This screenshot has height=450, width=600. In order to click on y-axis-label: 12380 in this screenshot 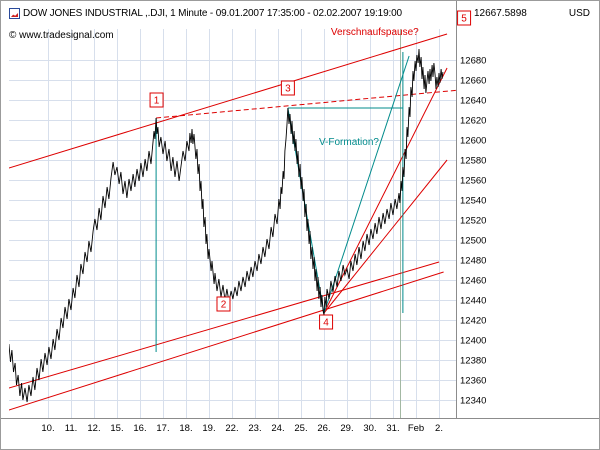, I will do `click(473, 361)`.